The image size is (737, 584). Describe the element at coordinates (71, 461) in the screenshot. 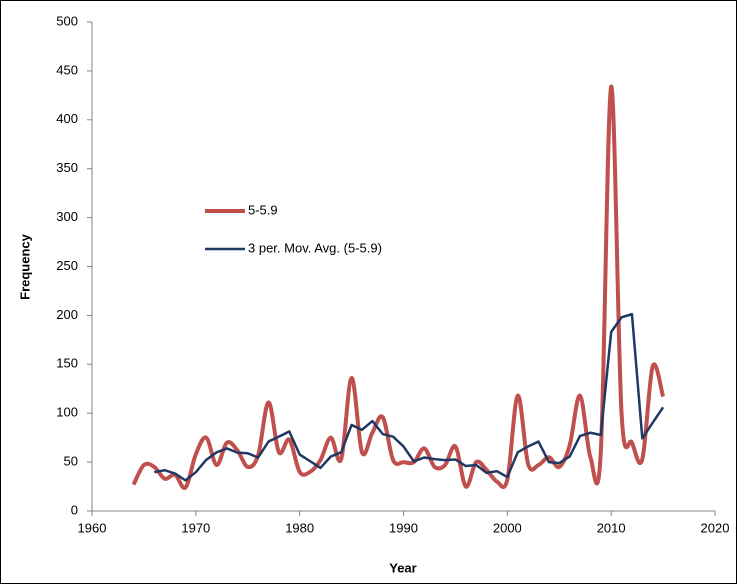

I see `y-tick-label: 50` at that location.